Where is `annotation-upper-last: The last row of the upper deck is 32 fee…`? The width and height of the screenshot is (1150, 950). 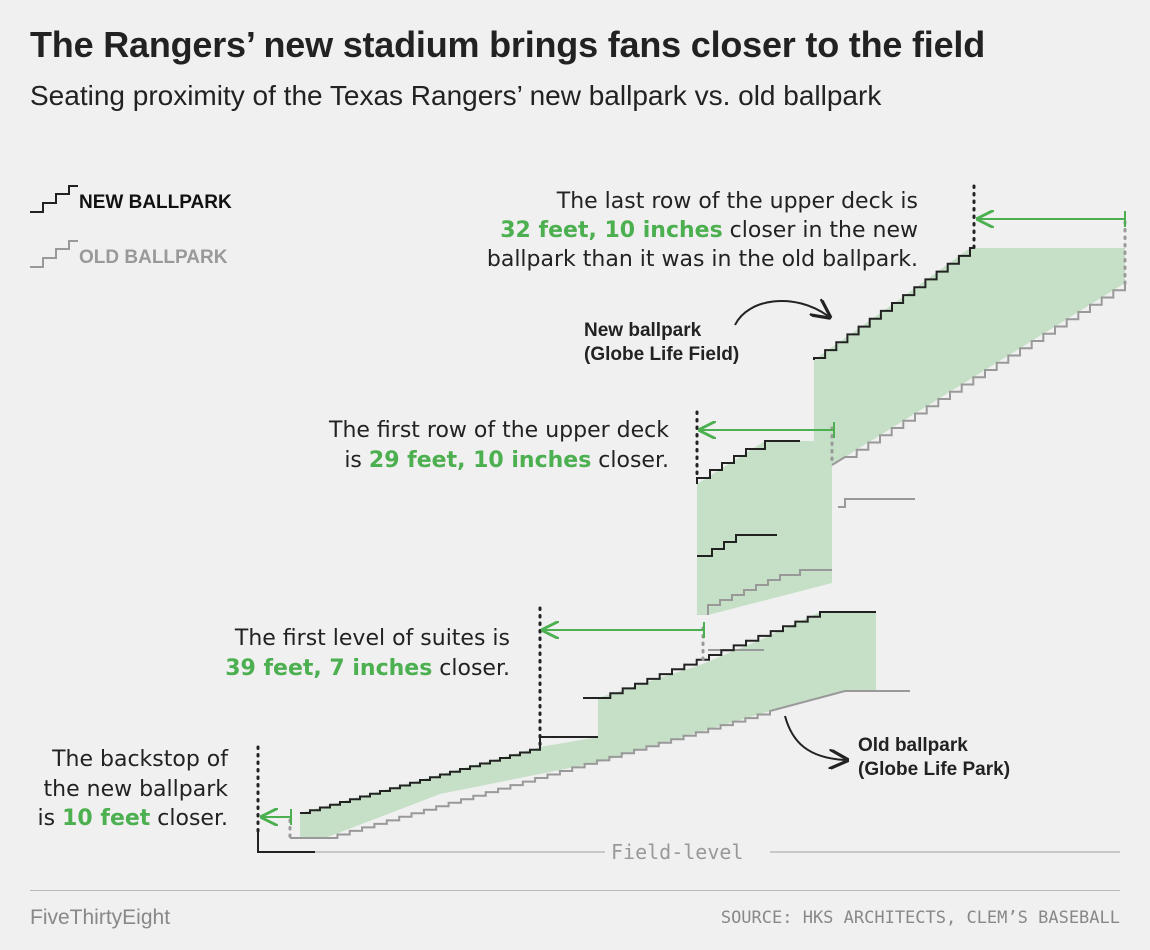
annotation-upper-last: The last row of the upper deck is 32 fee… is located at coordinates (702, 230).